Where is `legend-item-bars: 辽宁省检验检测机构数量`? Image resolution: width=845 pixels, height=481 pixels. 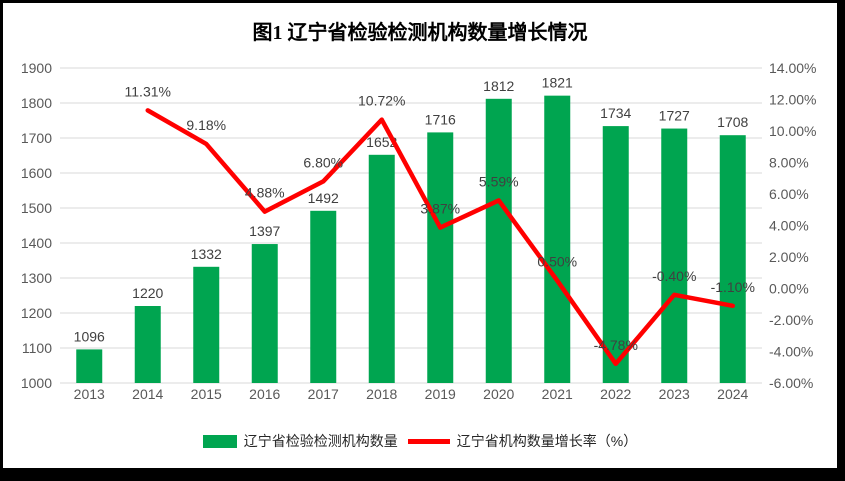
legend-item-bars: 辽宁省检验检测机构数量 is located at coordinates (300, 441).